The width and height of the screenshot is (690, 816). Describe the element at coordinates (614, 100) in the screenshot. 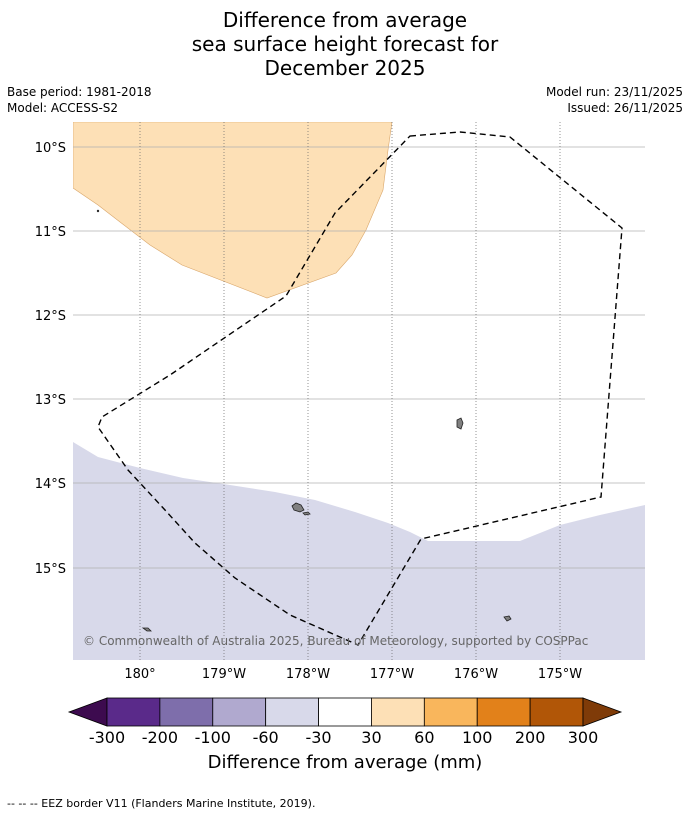

I see `meta-right: Model run: 23/11/2025 Issued: 26/11/2025` at that location.